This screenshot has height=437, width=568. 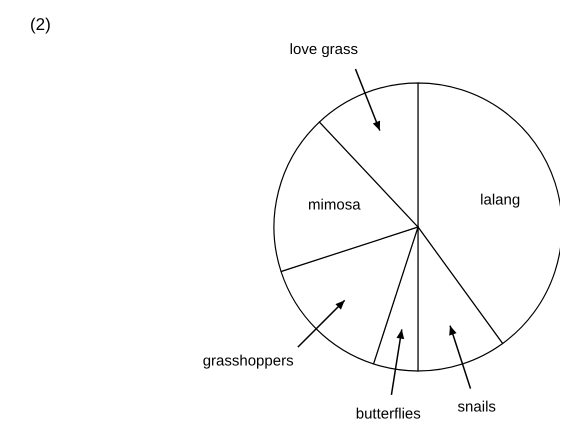 I want to click on slice-label: grasshoppers, so click(x=248, y=361).